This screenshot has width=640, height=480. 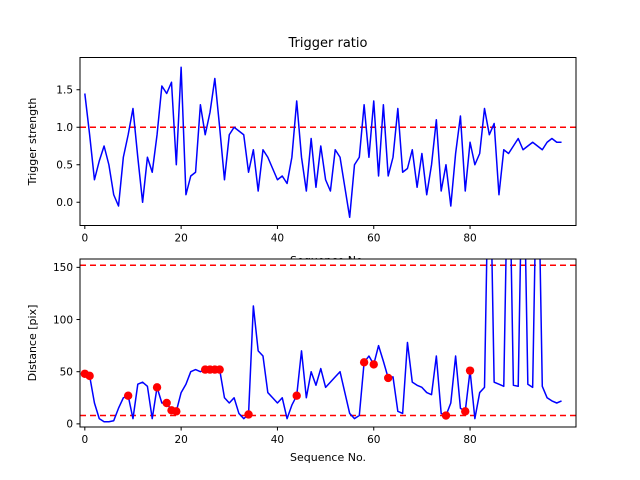 I want to click on y-tick-label: 0, so click(x=69, y=425).